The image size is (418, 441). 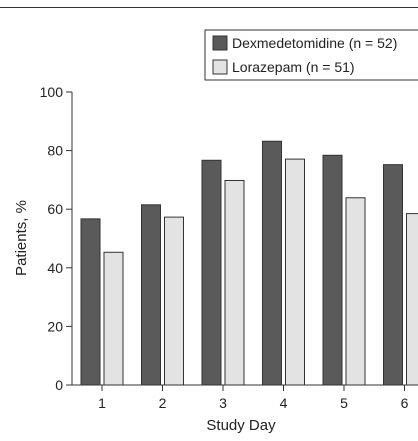 What do you see at coordinates (284, 403) in the screenshot?
I see `x-tick-label: 4` at bounding box center [284, 403].